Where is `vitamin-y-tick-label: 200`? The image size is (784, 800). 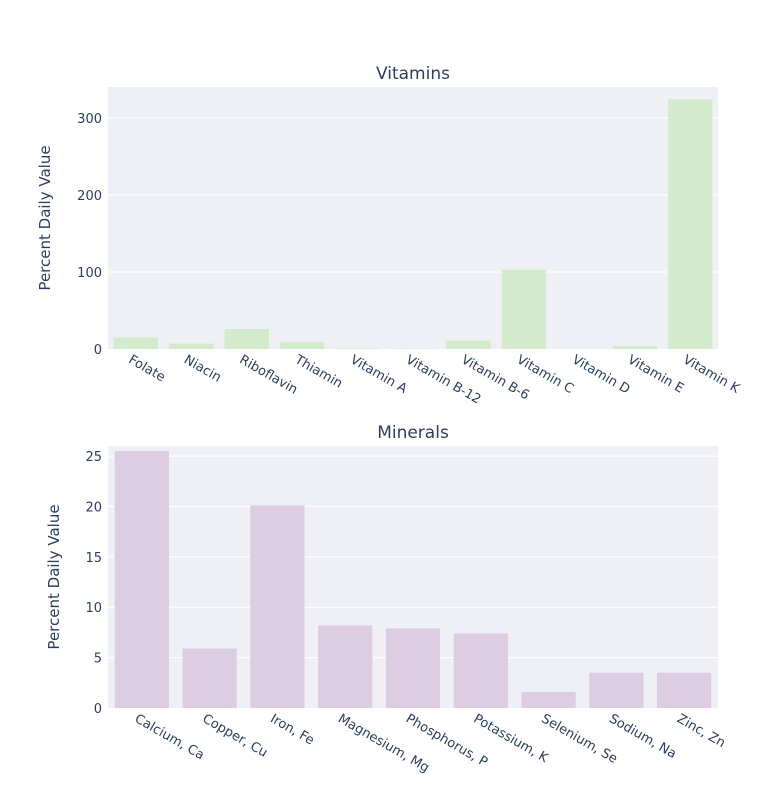
vitamin-y-tick-label: 200 is located at coordinates (89, 196).